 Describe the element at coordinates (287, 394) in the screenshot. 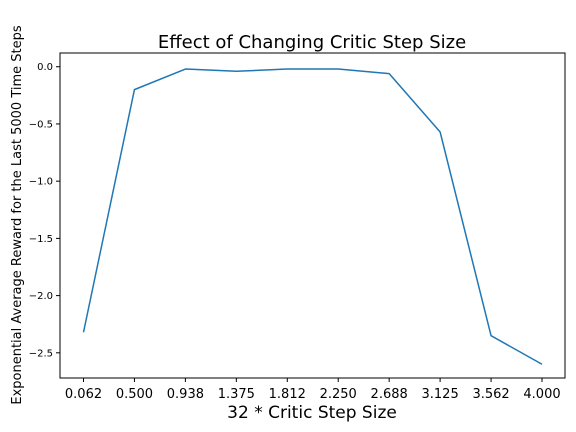

I see `x-tick-label: 1.812` at that location.